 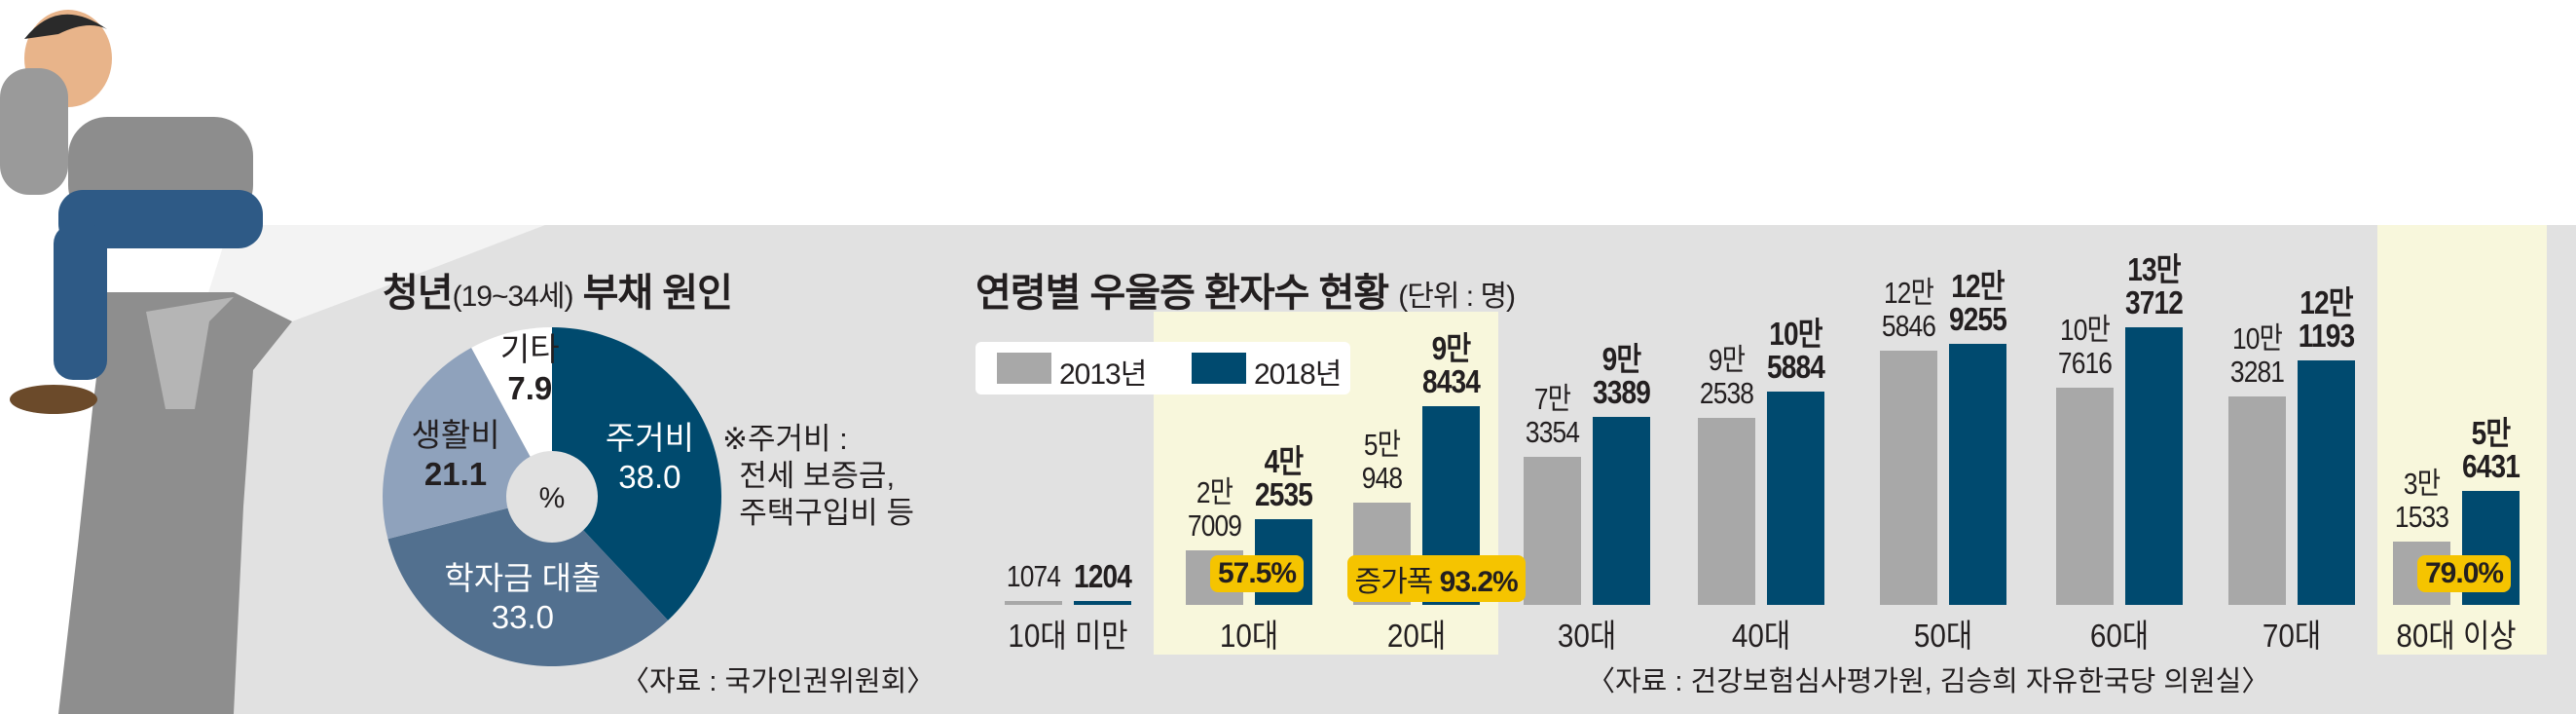 I want to click on pie-slice-label: 학자금 대출 33.0, so click(x=523, y=597).